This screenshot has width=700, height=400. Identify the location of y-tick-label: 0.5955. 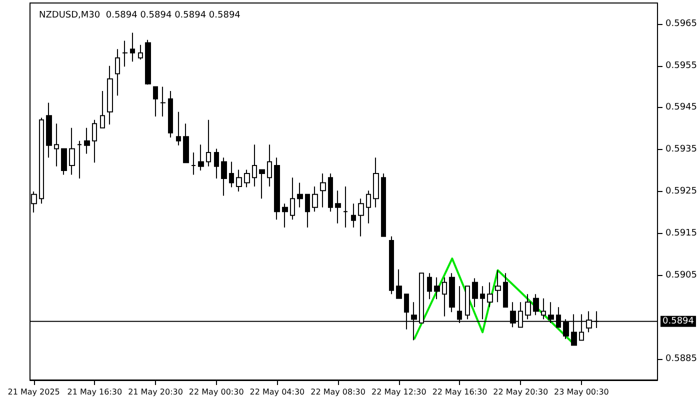
(682, 65).